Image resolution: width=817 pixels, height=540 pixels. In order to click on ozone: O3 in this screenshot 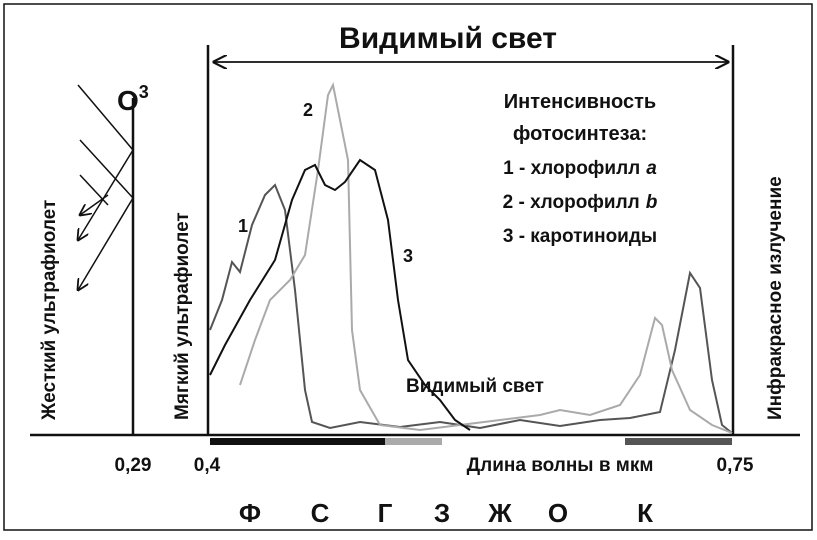, I will do `click(133, 99)`.